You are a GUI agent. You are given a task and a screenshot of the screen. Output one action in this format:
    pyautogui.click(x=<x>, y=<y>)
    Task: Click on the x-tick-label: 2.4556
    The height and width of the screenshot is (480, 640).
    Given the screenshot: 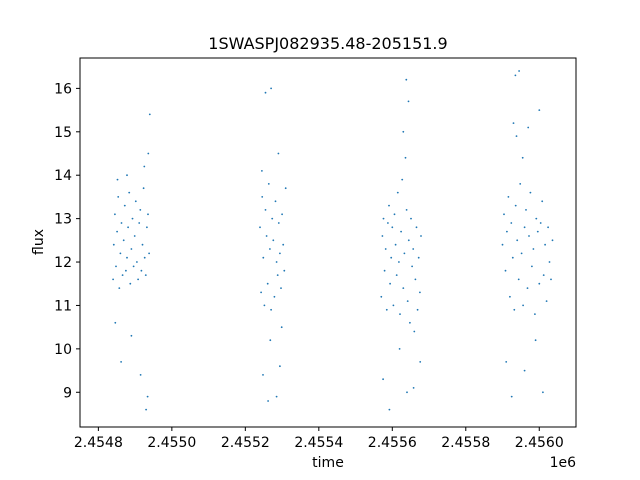 What is the action you would take?
    pyautogui.click(x=392, y=443)
    